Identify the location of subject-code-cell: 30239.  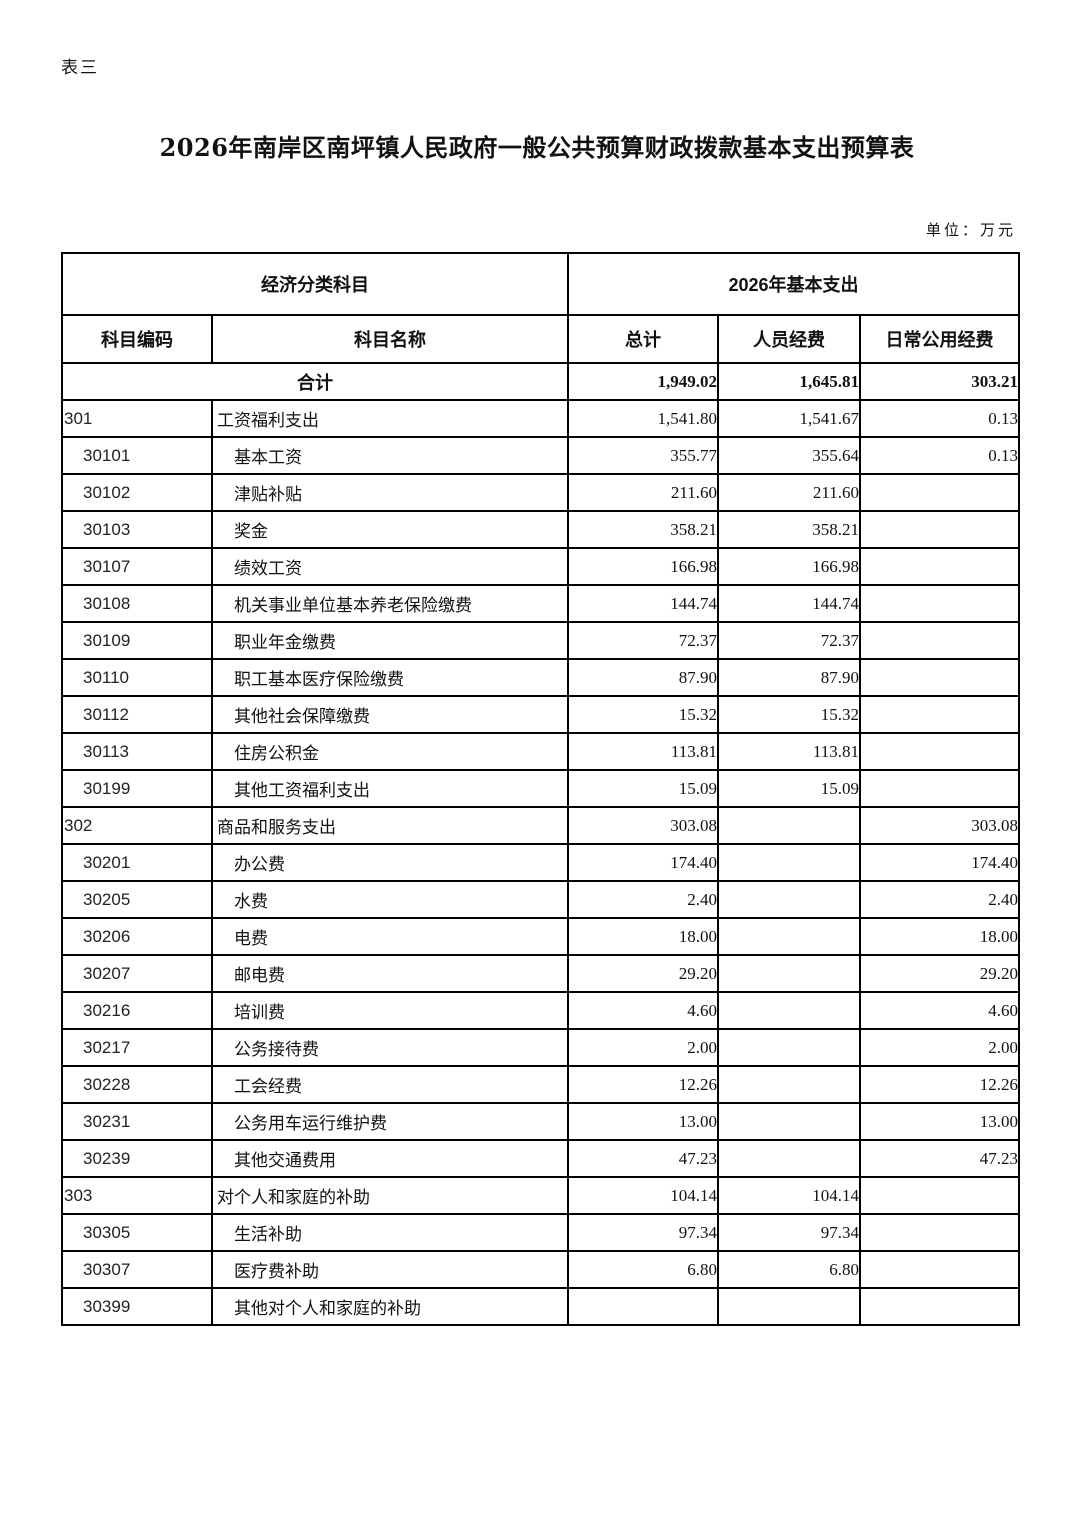
(137, 1158).